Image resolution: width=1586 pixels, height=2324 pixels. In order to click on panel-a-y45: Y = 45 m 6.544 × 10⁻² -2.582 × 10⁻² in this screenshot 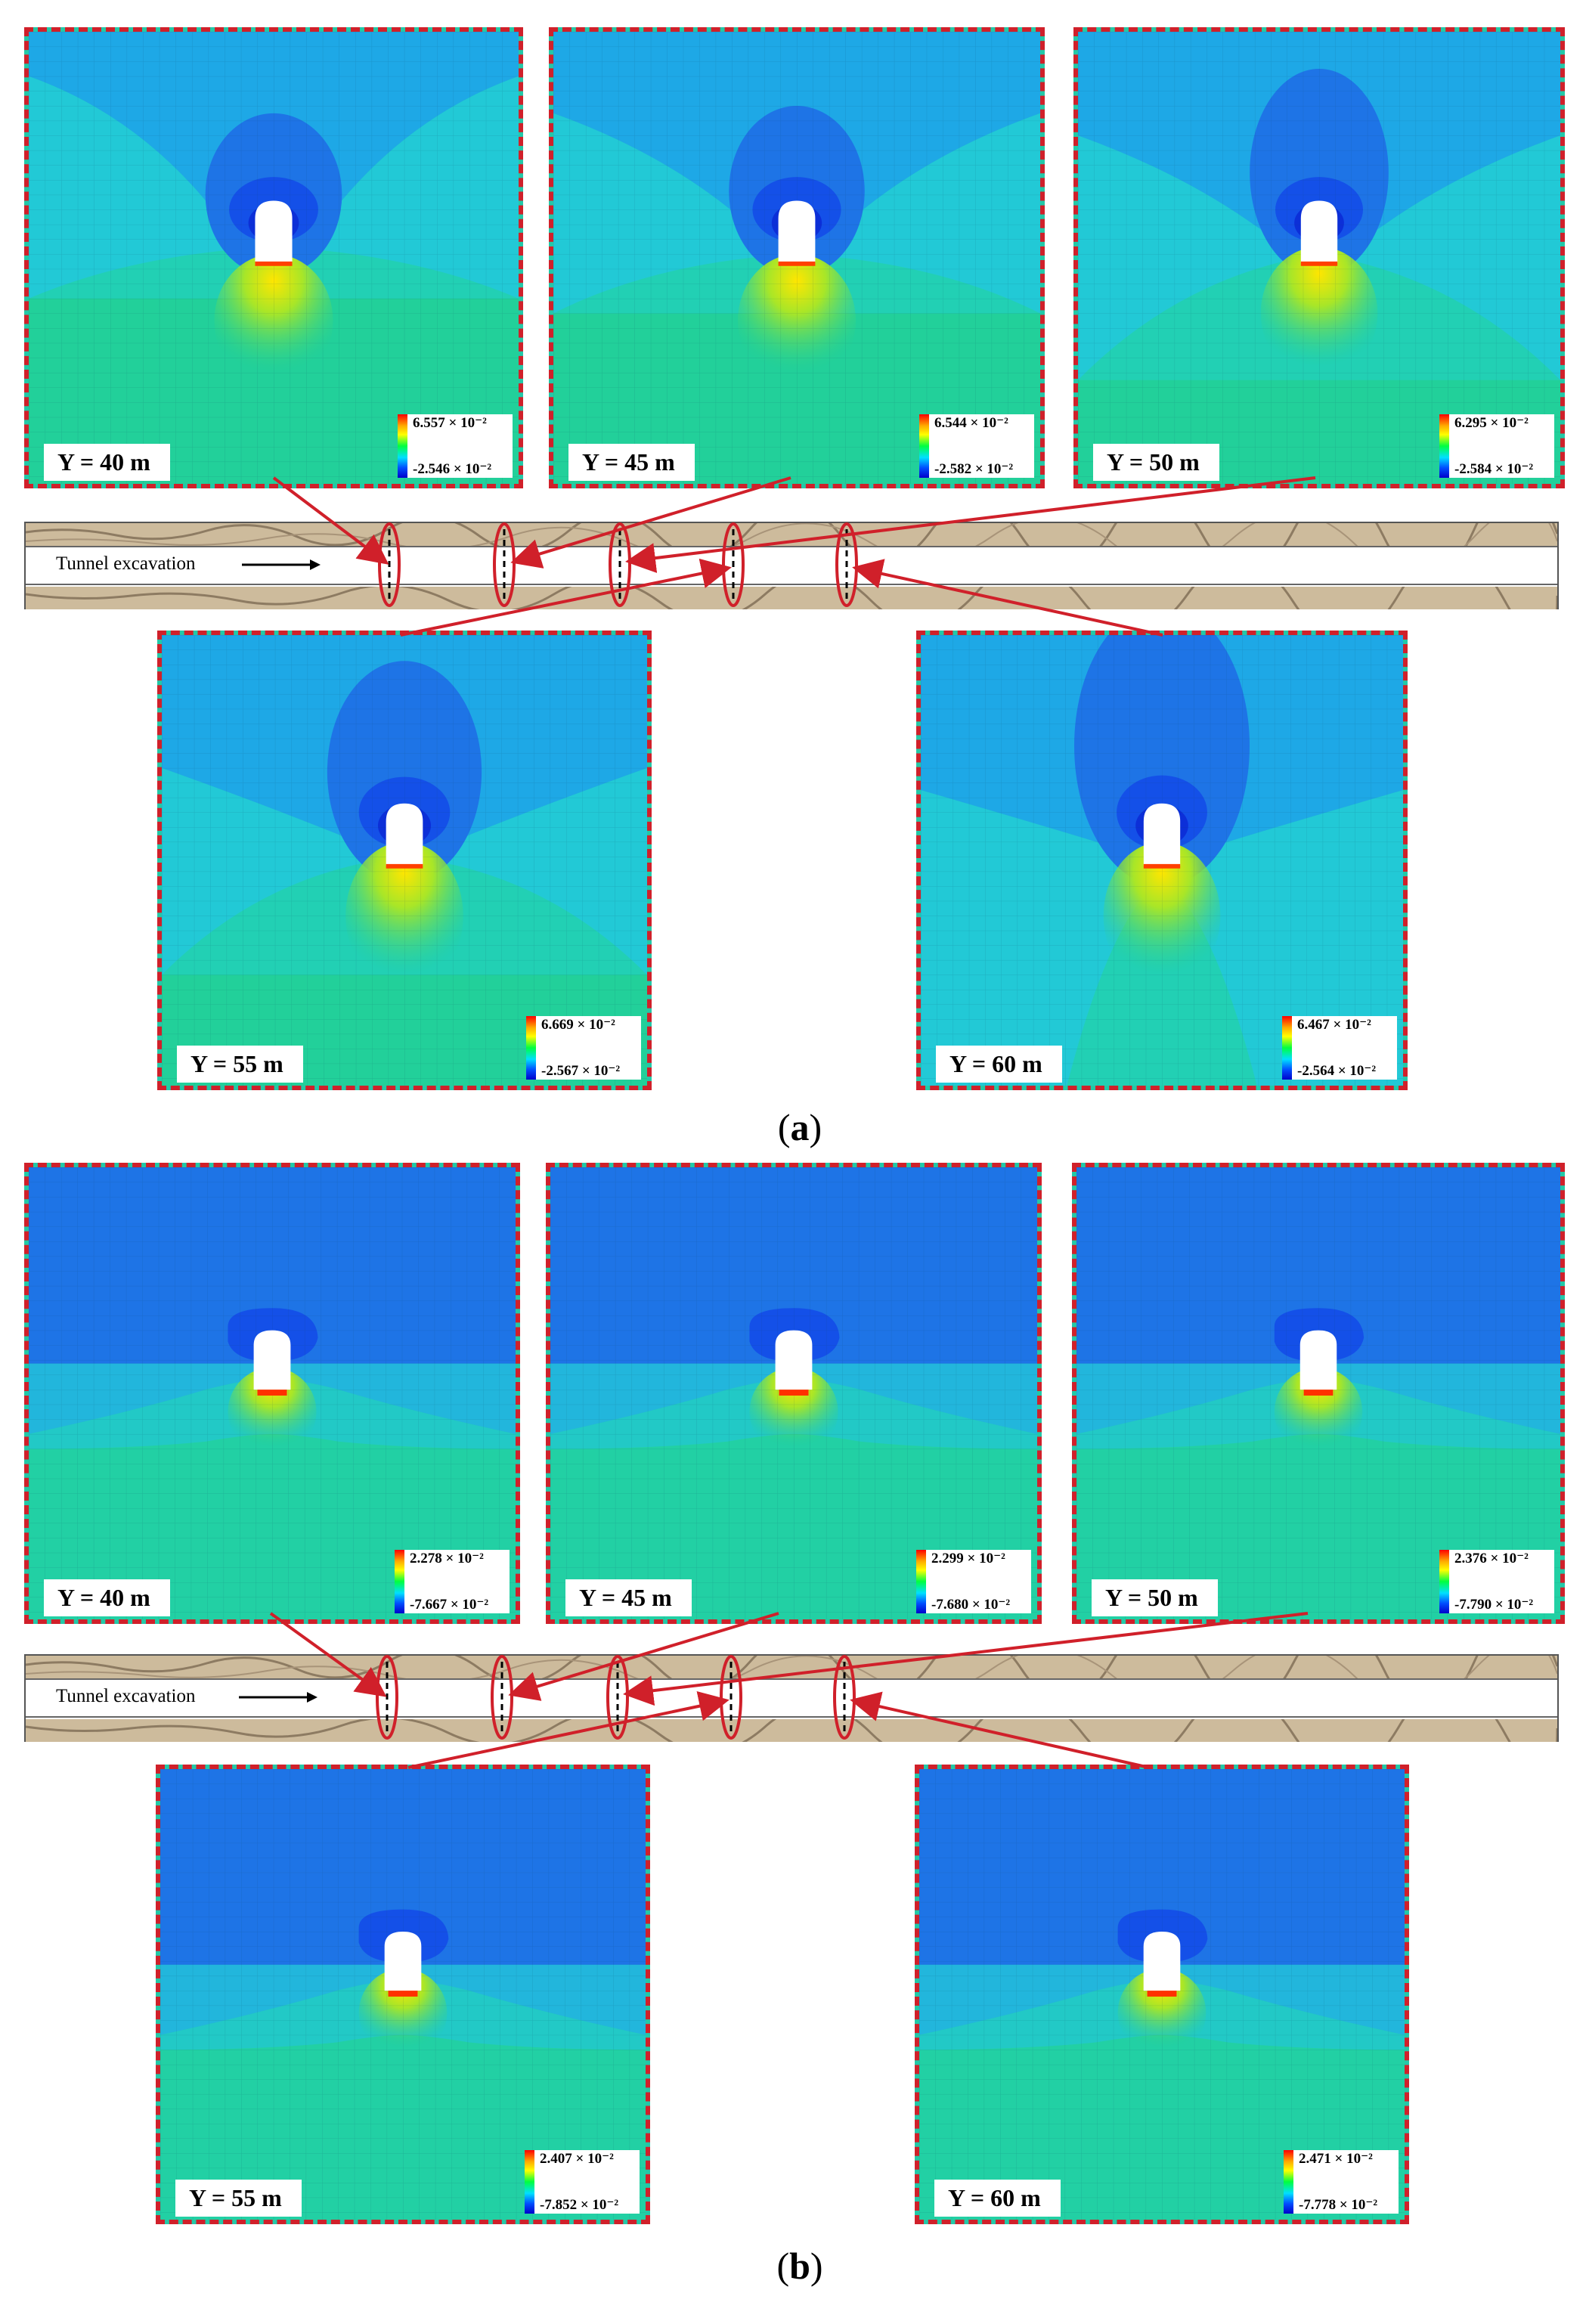, I will do `click(797, 257)`.